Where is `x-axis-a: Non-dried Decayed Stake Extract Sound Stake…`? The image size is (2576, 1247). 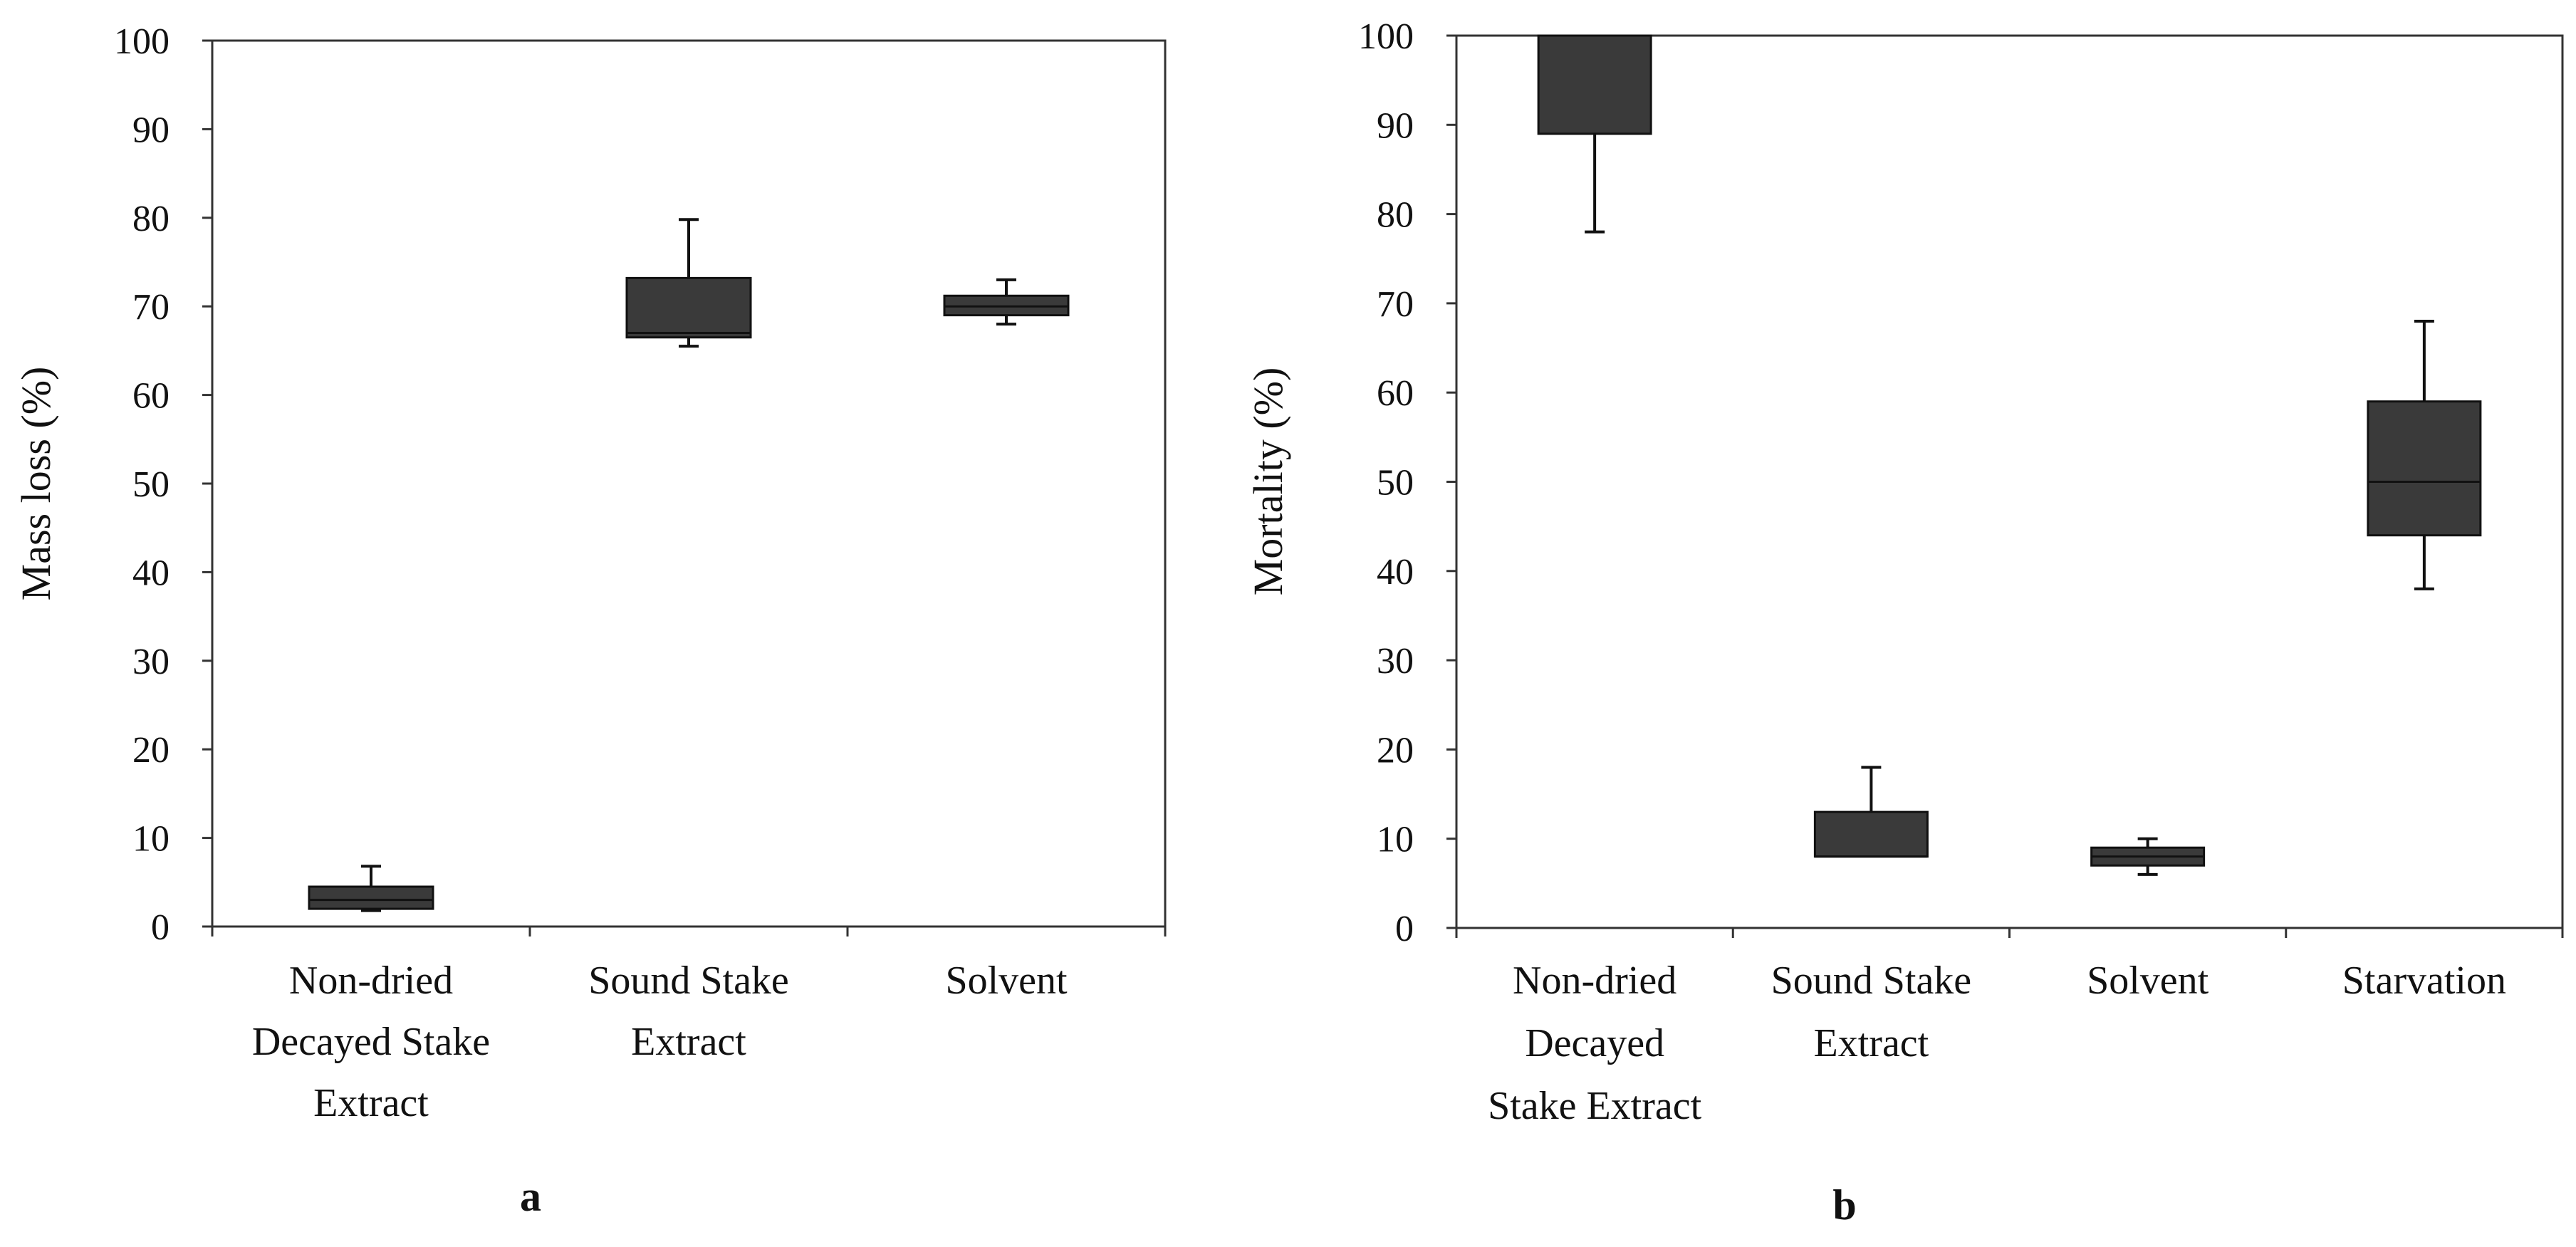 x-axis-a: Non-dried Decayed Stake Extract Sound Stake… is located at coordinates (689, 1026).